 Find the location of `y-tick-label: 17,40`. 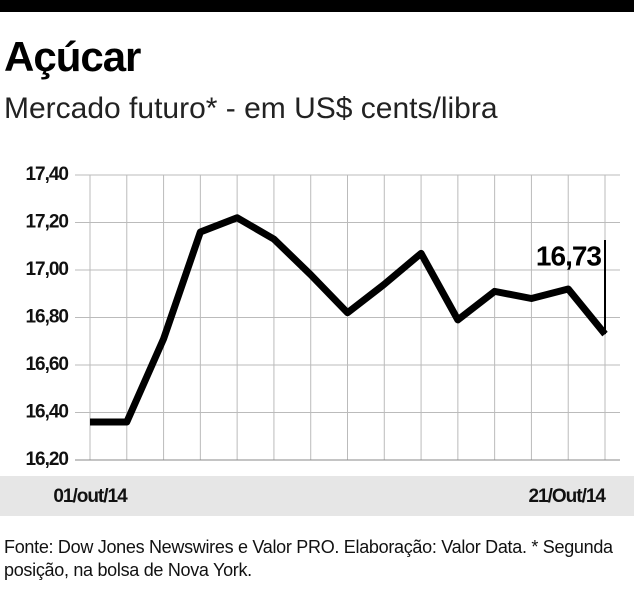

y-tick-label: 17,40 is located at coordinates (46, 174).